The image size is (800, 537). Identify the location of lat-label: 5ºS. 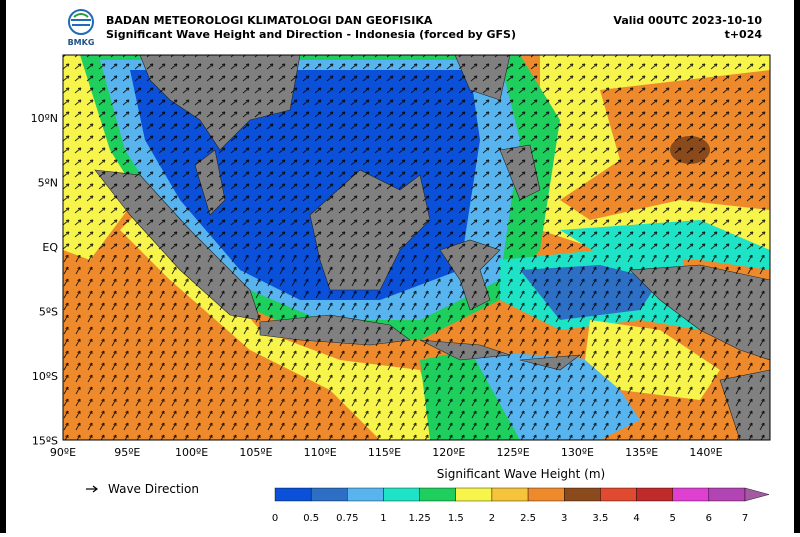
(48, 312).